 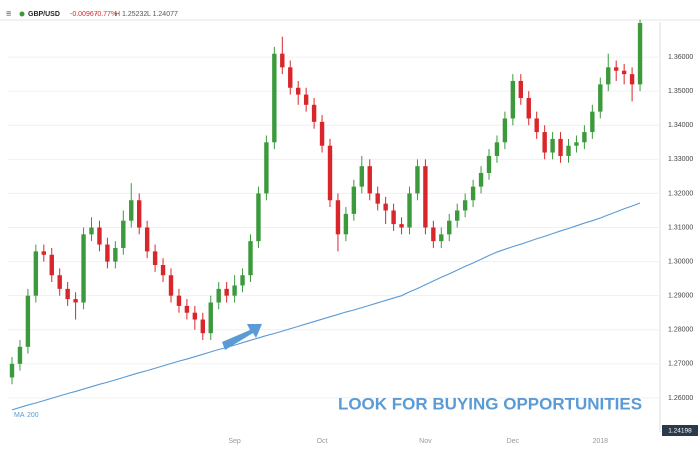 I want to click on y-tick-label: 1.34000, so click(x=680, y=125).